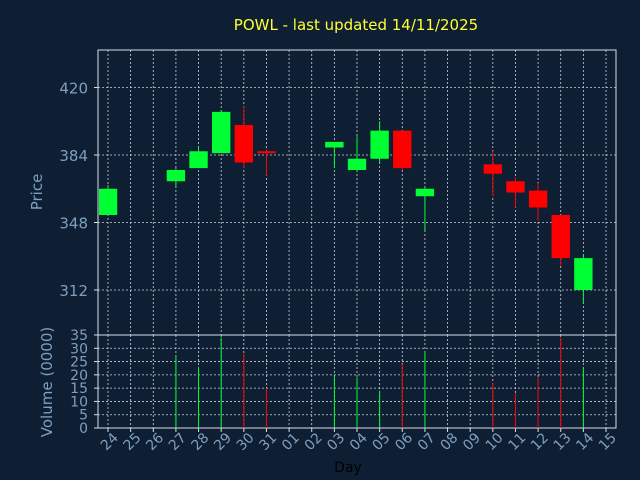 The width and height of the screenshot is (640, 480). Describe the element at coordinates (37, 192) in the screenshot. I see `price-axis-label: Price` at that location.